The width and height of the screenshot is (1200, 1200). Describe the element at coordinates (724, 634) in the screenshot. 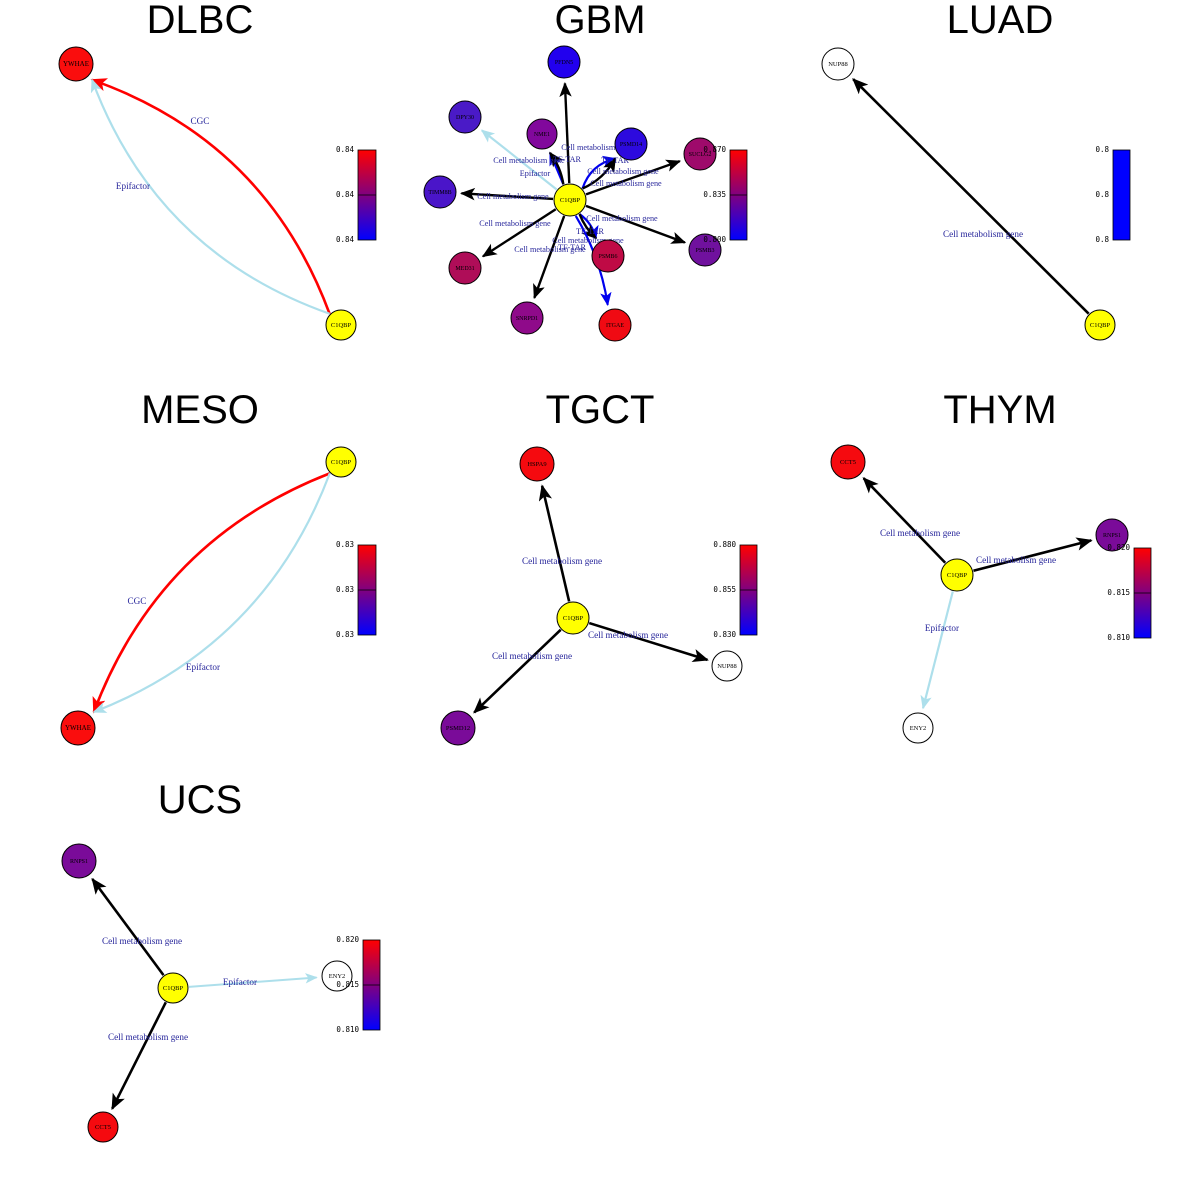

I see `colorbar-tick-label: 0.830` at that location.